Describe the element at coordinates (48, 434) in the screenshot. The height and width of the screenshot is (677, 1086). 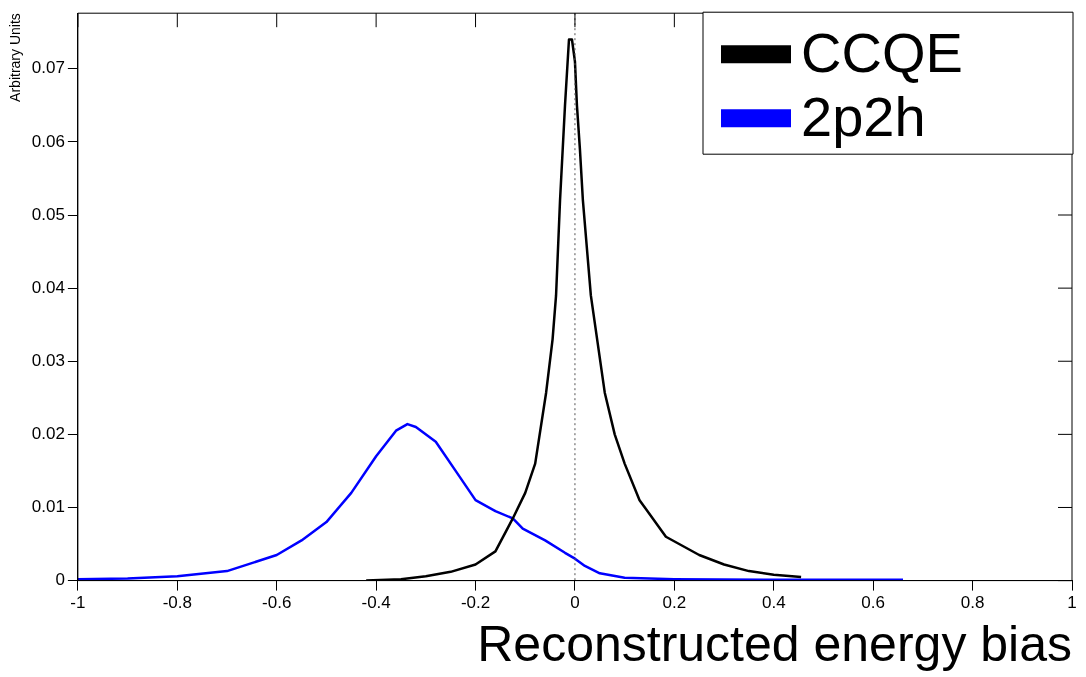
I see `y-tick-label: 0.02` at that location.